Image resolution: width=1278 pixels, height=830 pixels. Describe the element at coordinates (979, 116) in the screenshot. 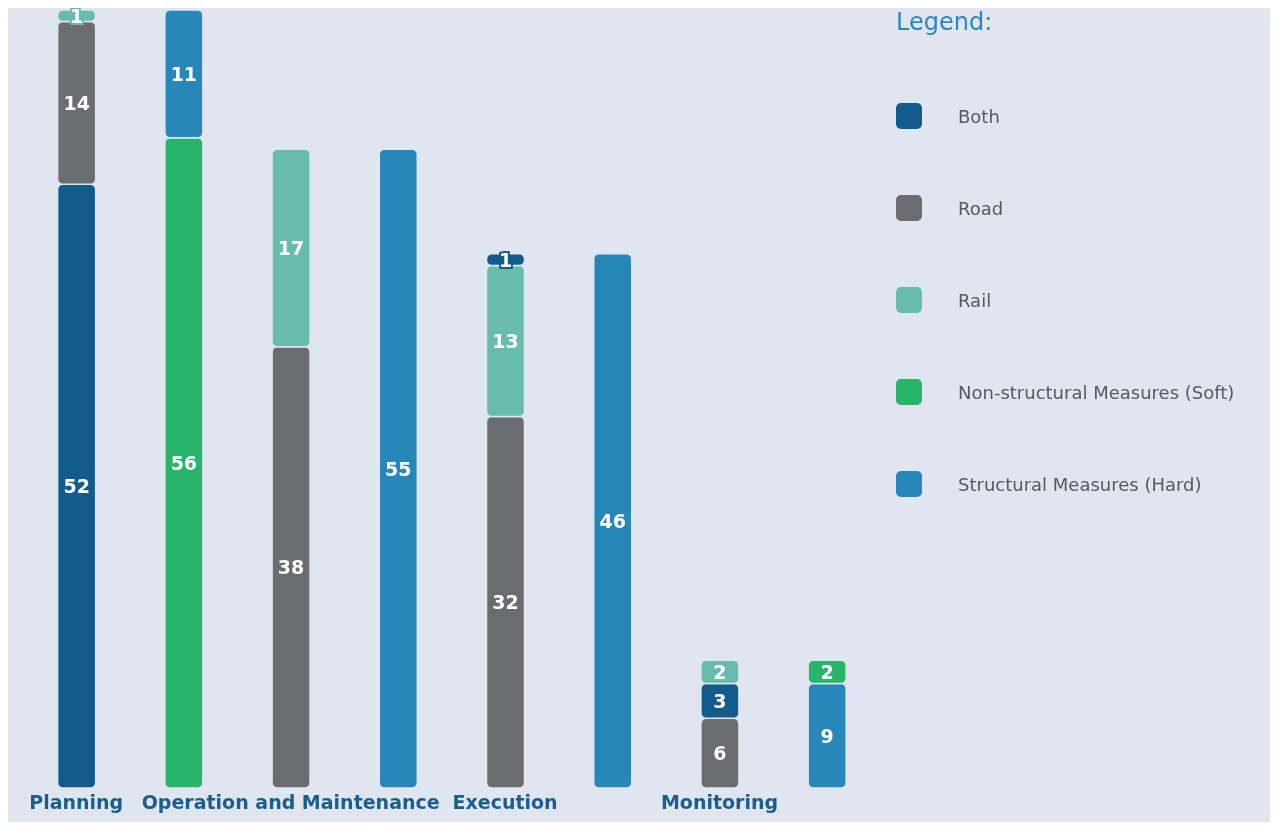

I see `legend-label: Both` at that location.